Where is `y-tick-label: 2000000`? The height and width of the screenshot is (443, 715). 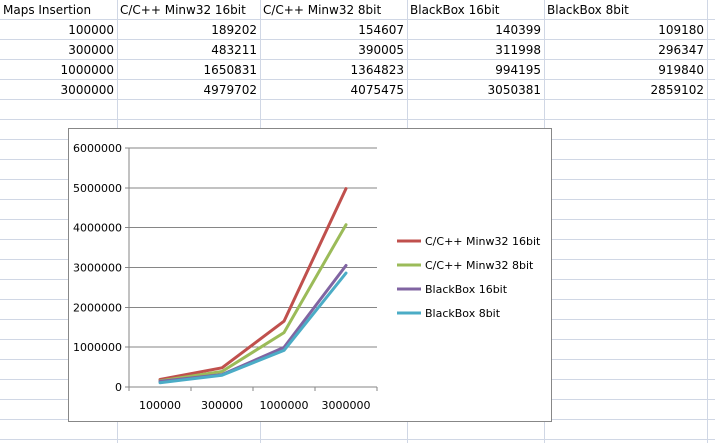 y-tick-label: 2000000 is located at coordinates (97, 307).